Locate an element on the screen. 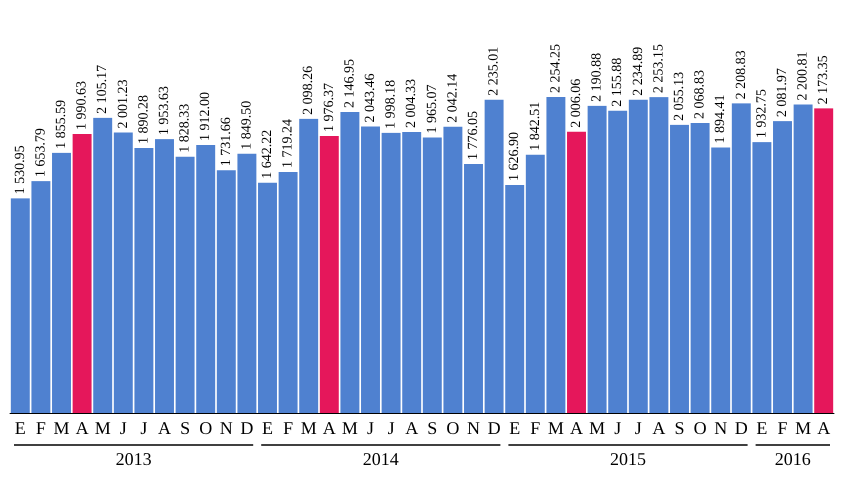  data-label: 2 081.97 is located at coordinates (782, 93).